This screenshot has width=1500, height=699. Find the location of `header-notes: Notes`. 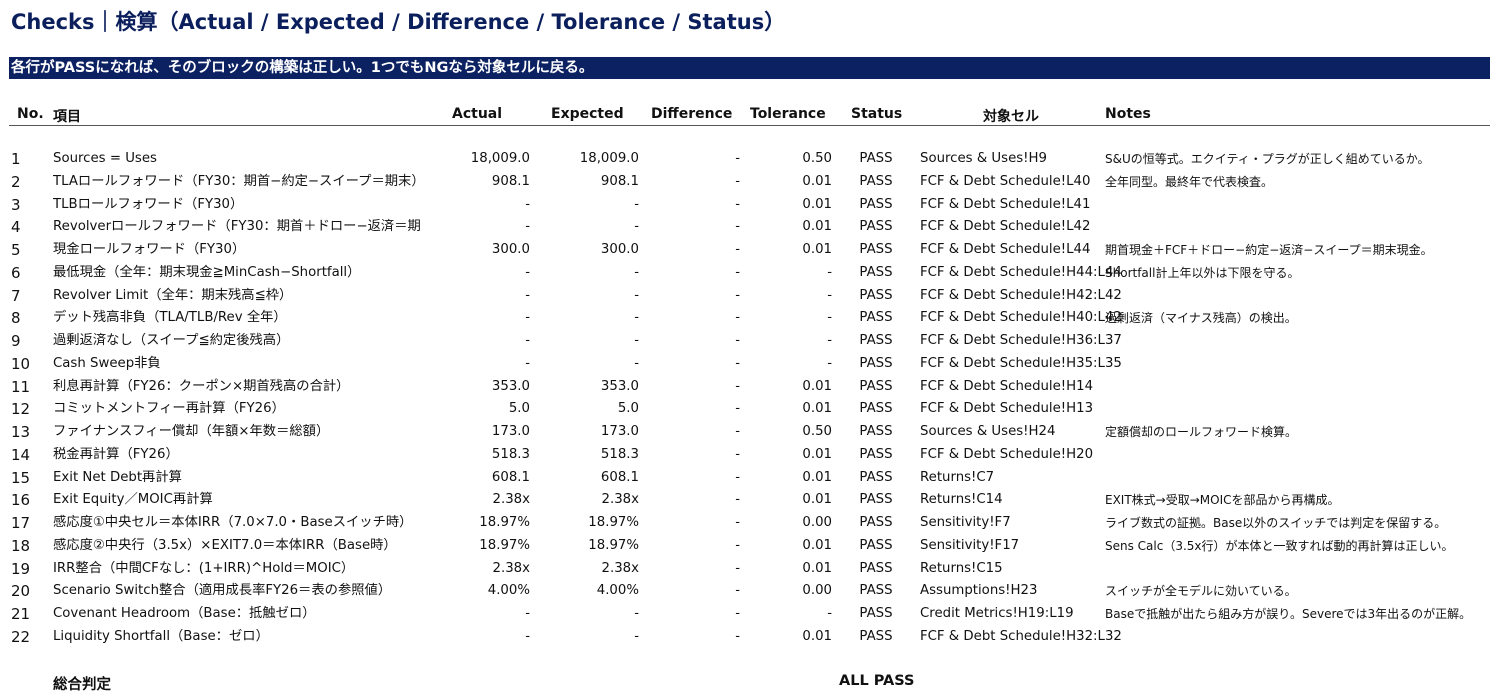

header-notes: Notes is located at coordinates (1128, 114).